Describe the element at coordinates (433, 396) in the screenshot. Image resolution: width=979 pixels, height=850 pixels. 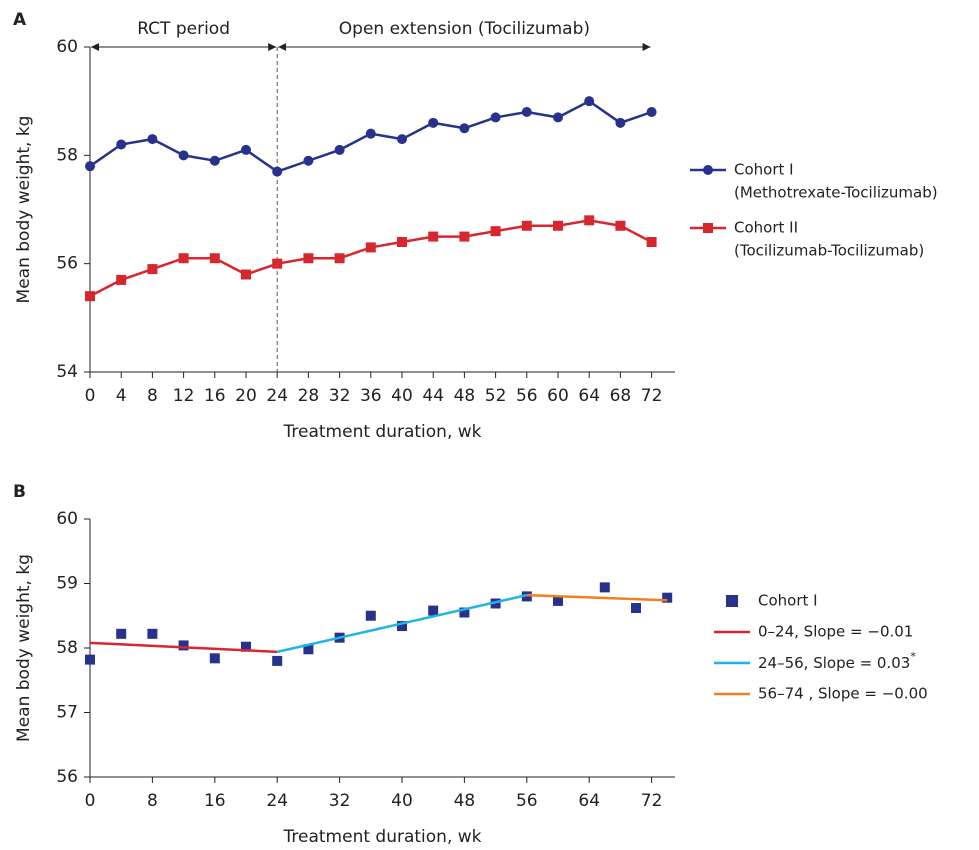
I see `x-tick-label: 44` at that location.